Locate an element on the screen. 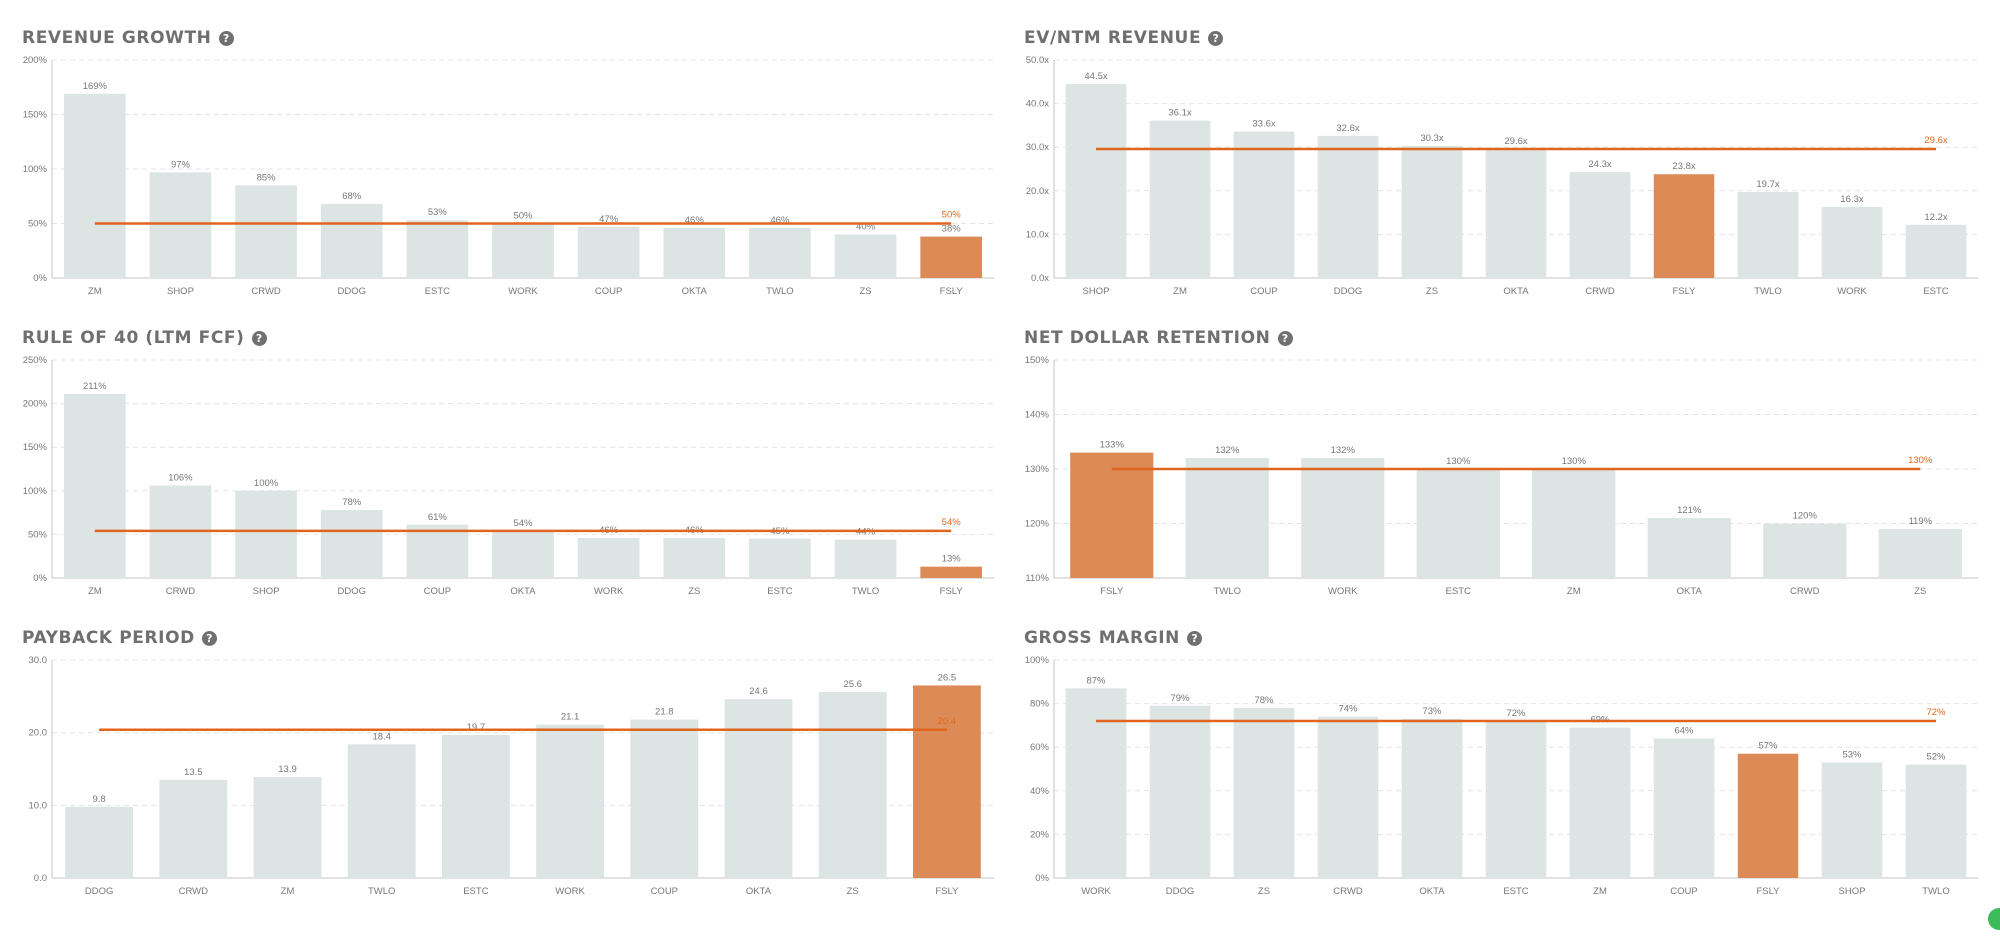  data-label: 130% is located at coordinates (1458, 461).